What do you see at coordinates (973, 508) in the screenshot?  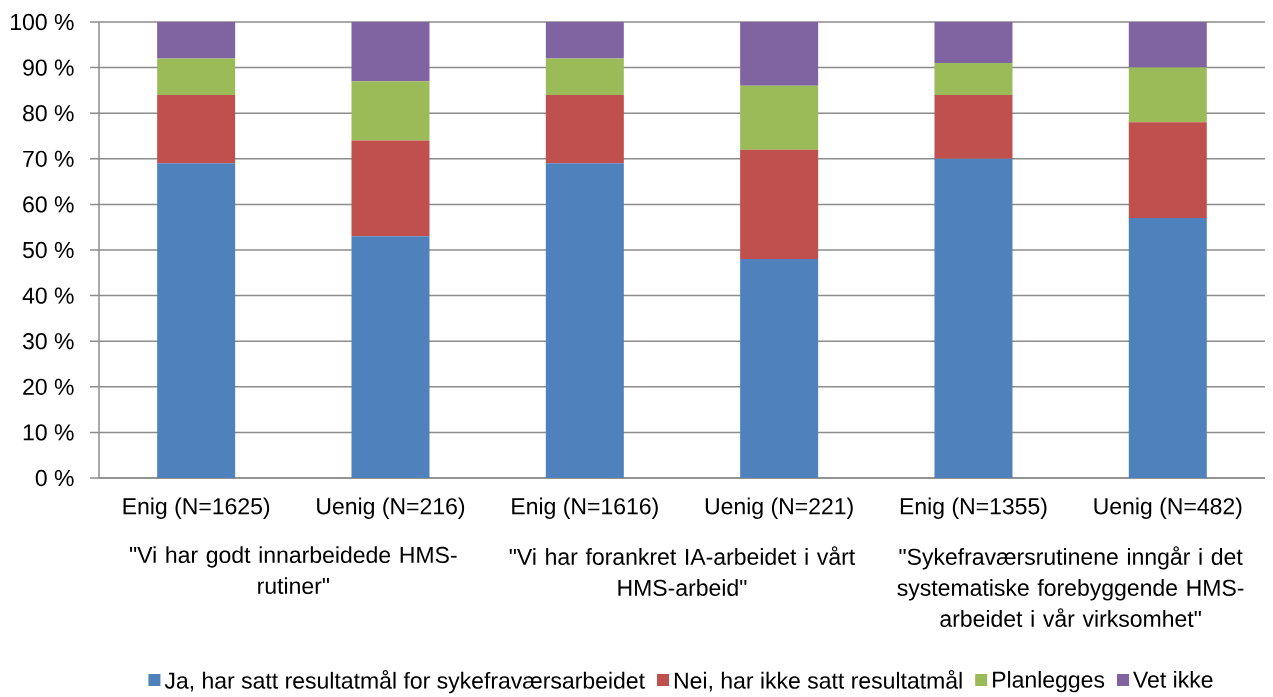 I see `x-tick-label: Enig (N=1355)` at bounding box center [973, 508].